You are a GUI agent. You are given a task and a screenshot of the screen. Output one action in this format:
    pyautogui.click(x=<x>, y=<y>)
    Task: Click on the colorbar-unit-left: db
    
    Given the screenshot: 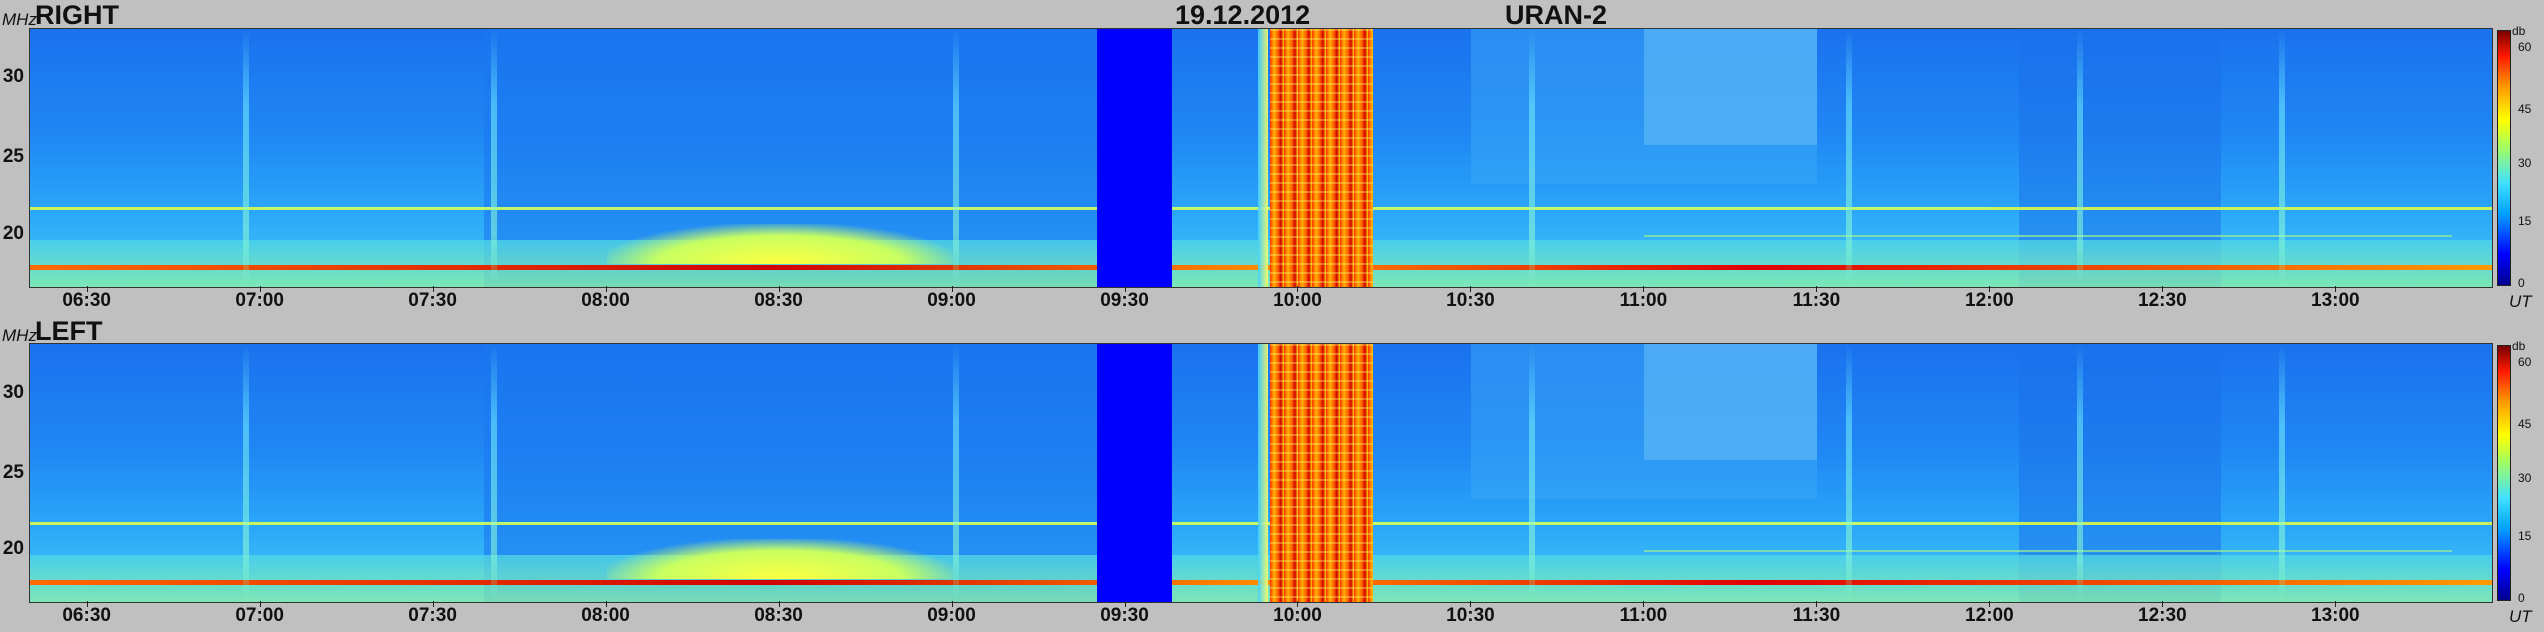 What is the action you would take?
    pyautogui.click(x=2519, y=346)
    